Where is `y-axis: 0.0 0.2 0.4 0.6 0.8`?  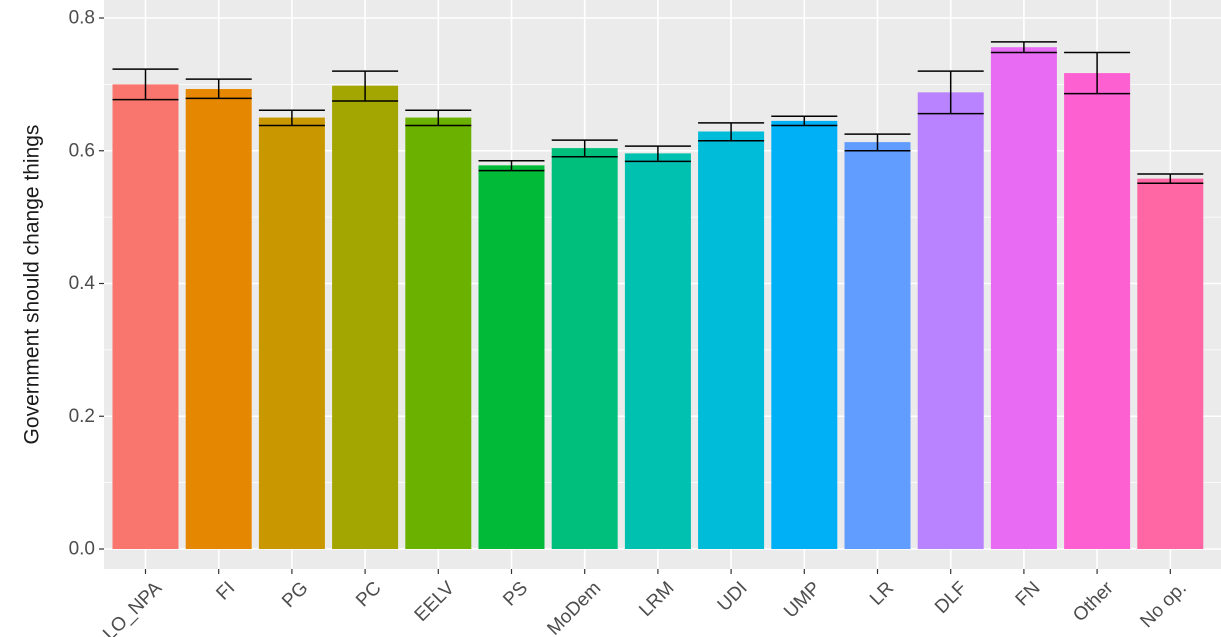
y-axis: 0.0 0.2 0.4 0.6 0.8 is located at coordinates (86, 284).